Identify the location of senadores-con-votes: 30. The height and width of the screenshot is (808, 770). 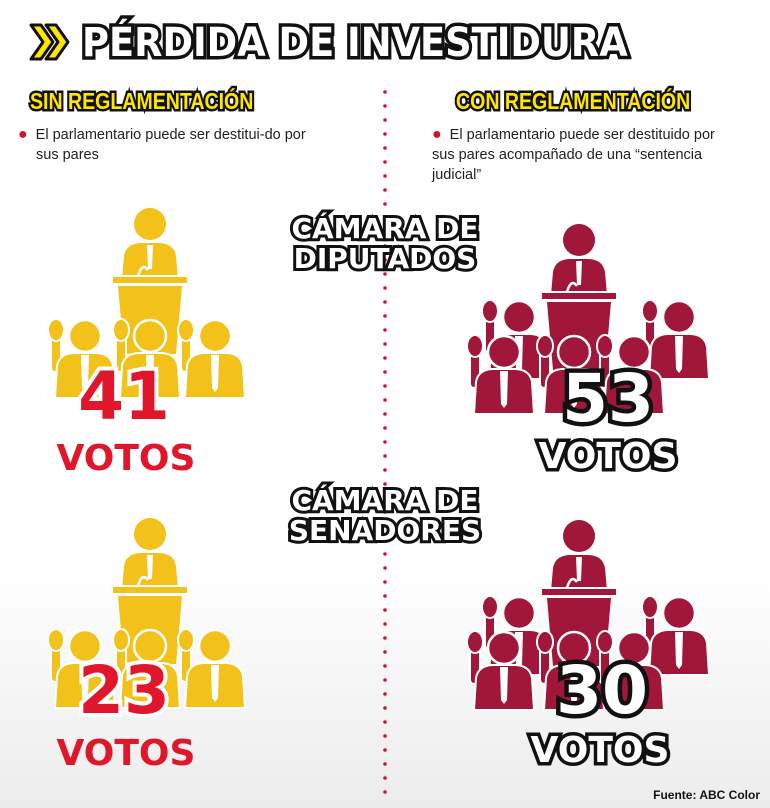
(602, 691).